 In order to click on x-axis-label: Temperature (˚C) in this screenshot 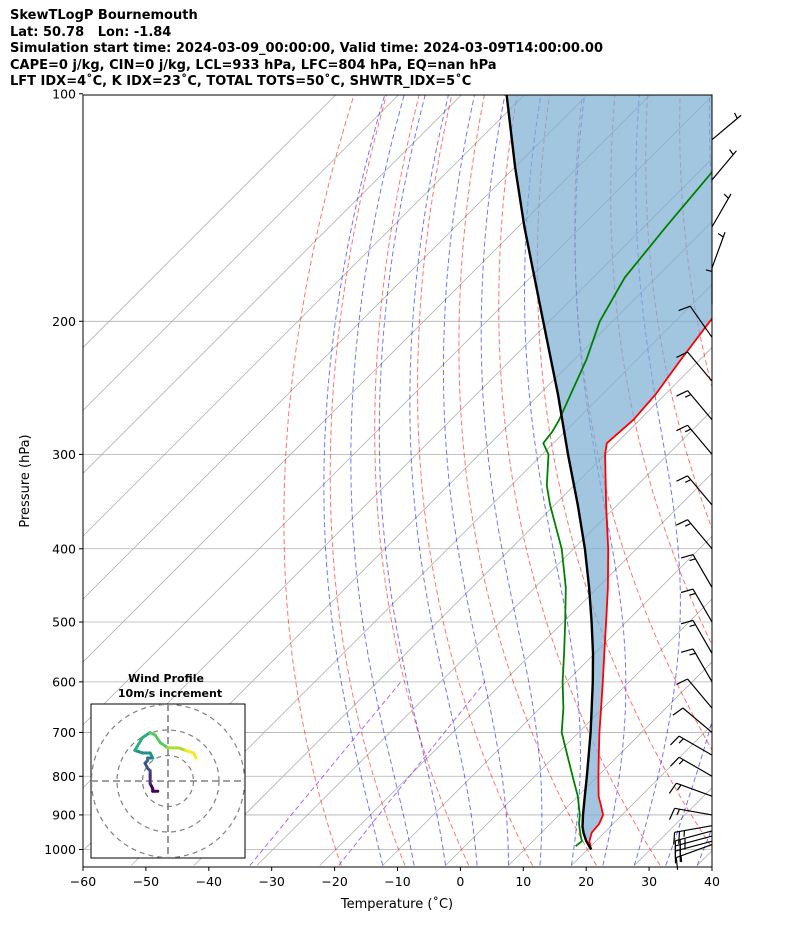, I will do `click(396, 904)`.